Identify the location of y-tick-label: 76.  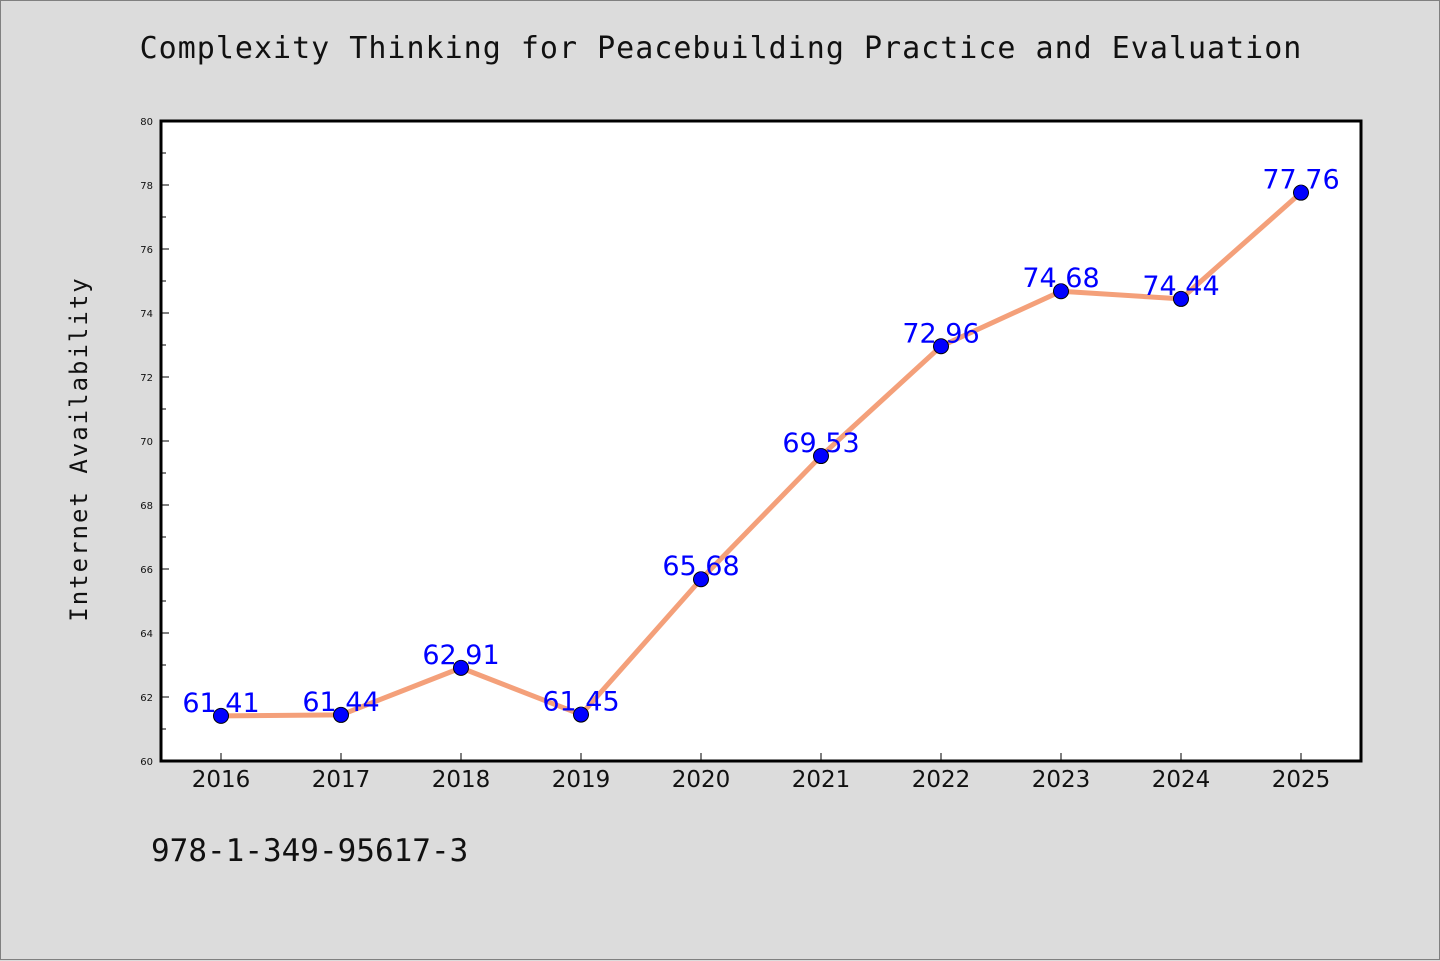
(146, 250).